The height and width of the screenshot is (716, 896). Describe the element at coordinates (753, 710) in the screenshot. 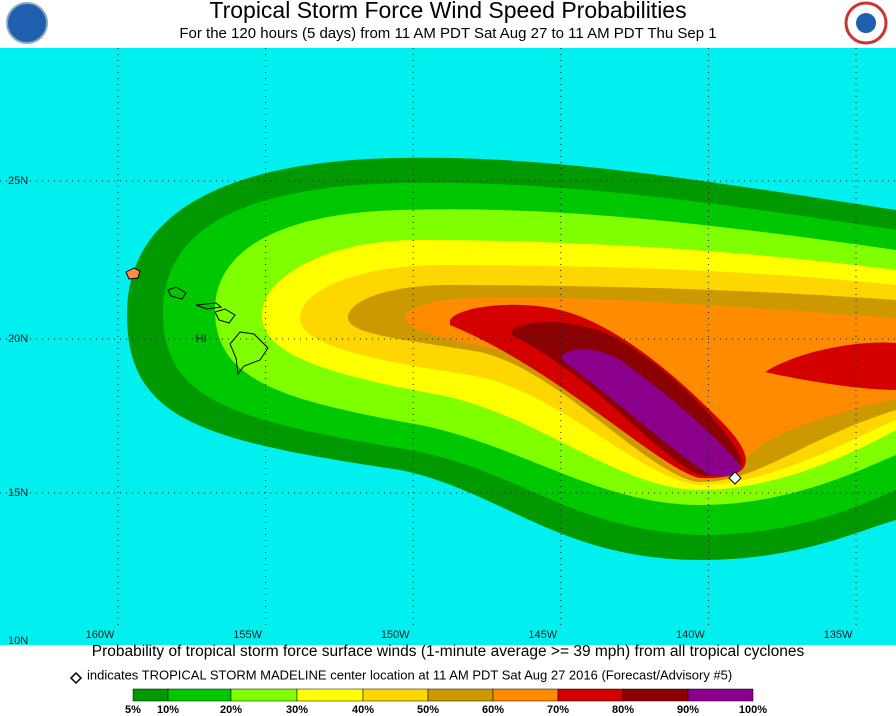

I see `legend-label: 100%` at that location.